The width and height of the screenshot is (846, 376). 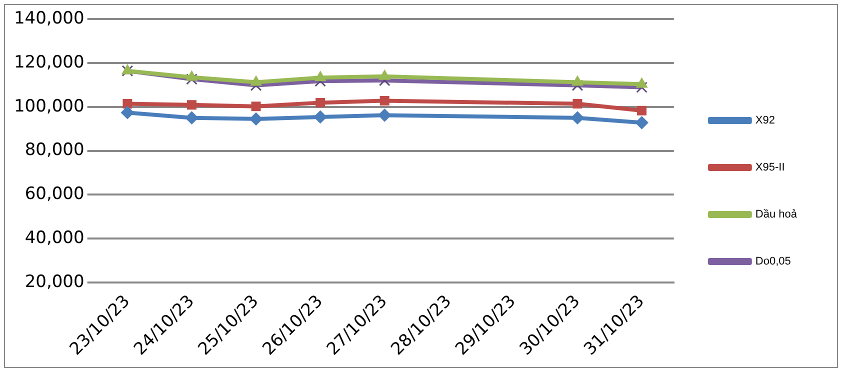 I want to click on y-tick-label: 40,000, so click(x=54, y=238).